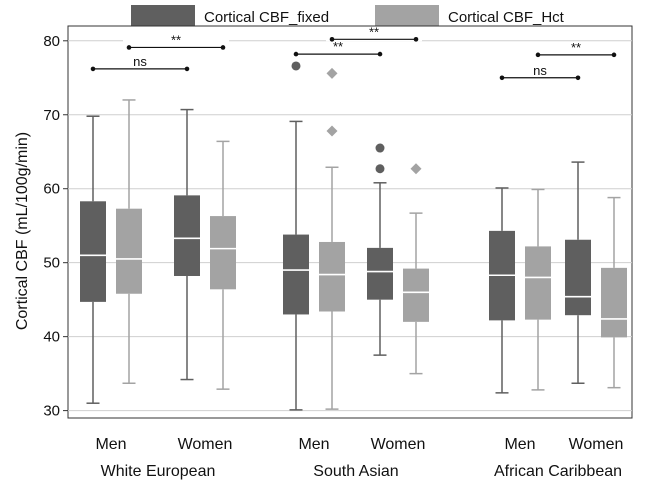 The height and width of the screenshot is (484, 647). What do you see at coordinates (187, 235) in the screenshot?
I see `white-european-women-cortical-cbf-fixed-box` at bounding box center [187, 235].